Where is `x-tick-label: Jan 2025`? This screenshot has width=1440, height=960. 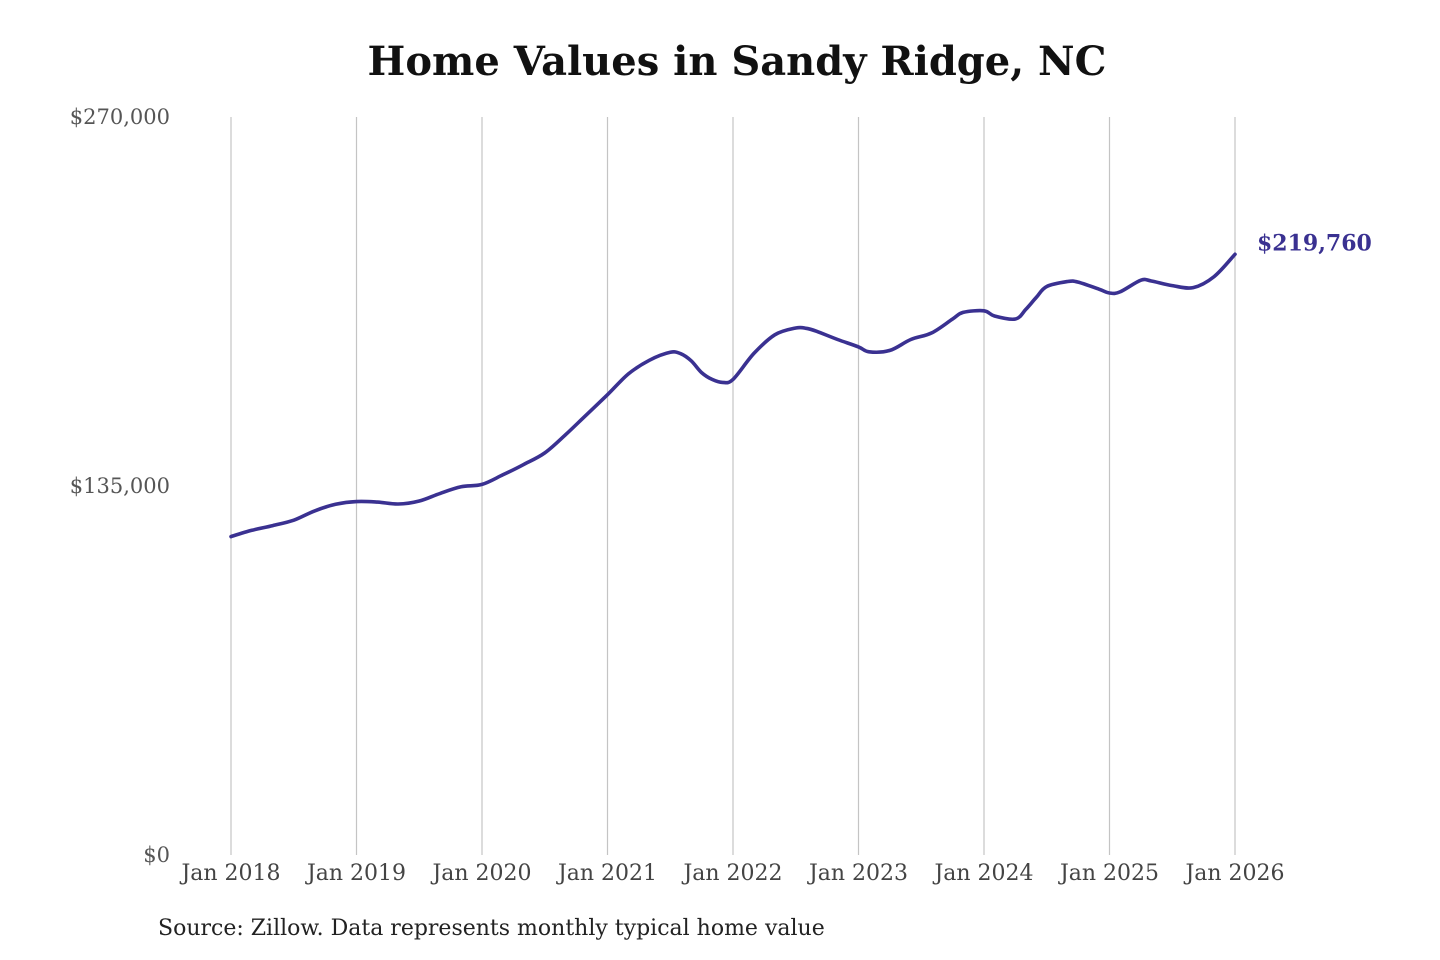 x-tick-label: Jan 2025 is located at coordinates (1108, 873).